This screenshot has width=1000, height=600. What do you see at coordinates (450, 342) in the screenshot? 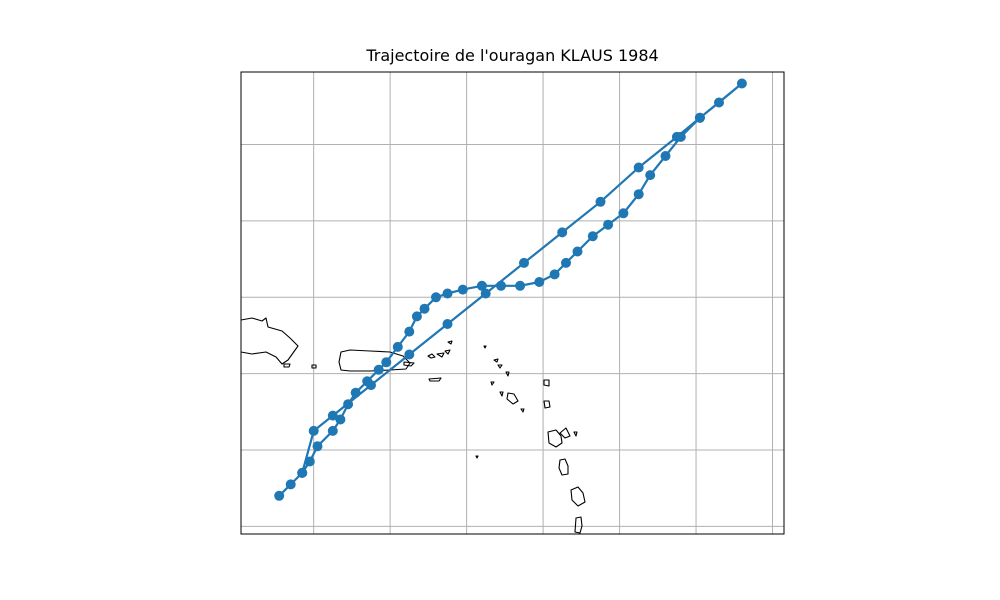
I see `coastline-anegada` at bounding box center [450, 342].